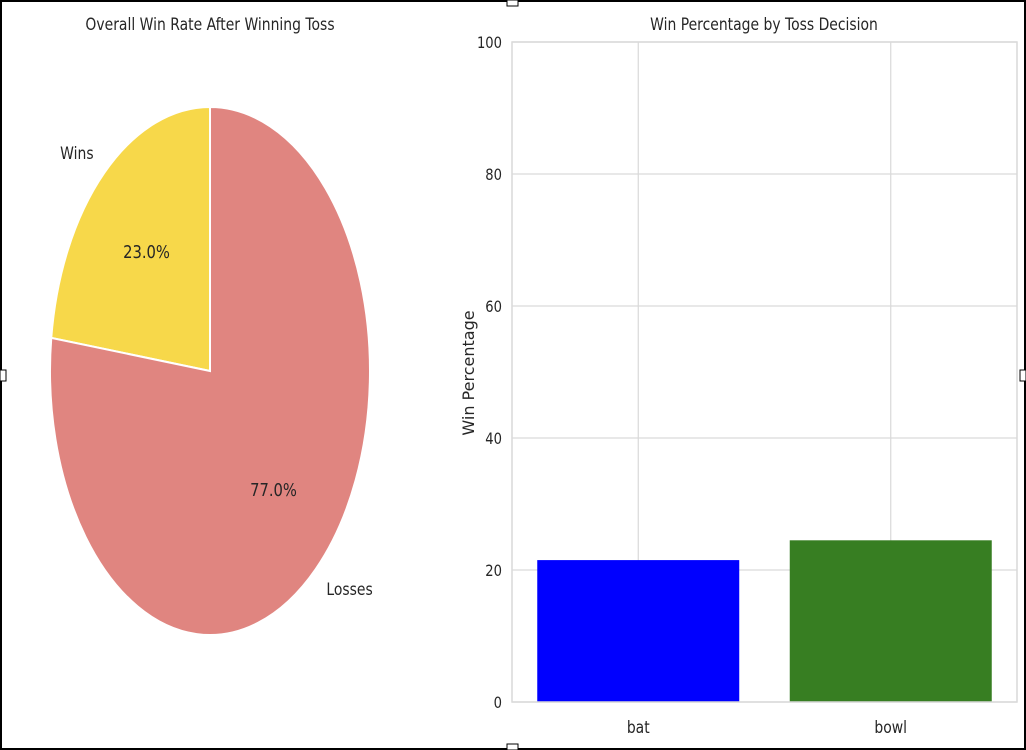 The height and width of the screenshot is (750, 1026). Describe the element at coordinates (638, 728) in the screenshot. I see `x-tick-label-bat: bat` at that location.